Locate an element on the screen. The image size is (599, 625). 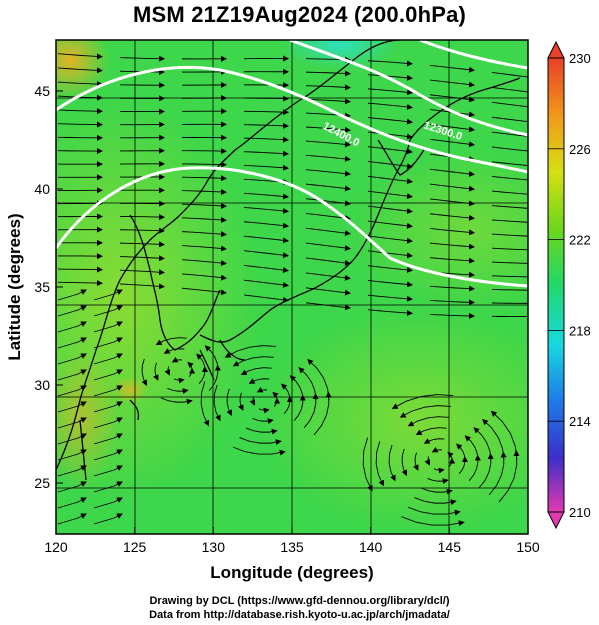
x-tick-label: 150 is located at coordinates (528, 547).